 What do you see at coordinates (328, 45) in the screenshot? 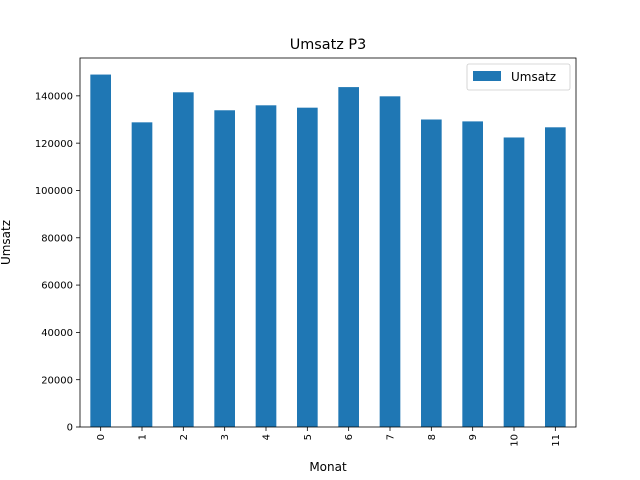
I see `chart-title: Umsatz P3` at bounding box center [328, 45].